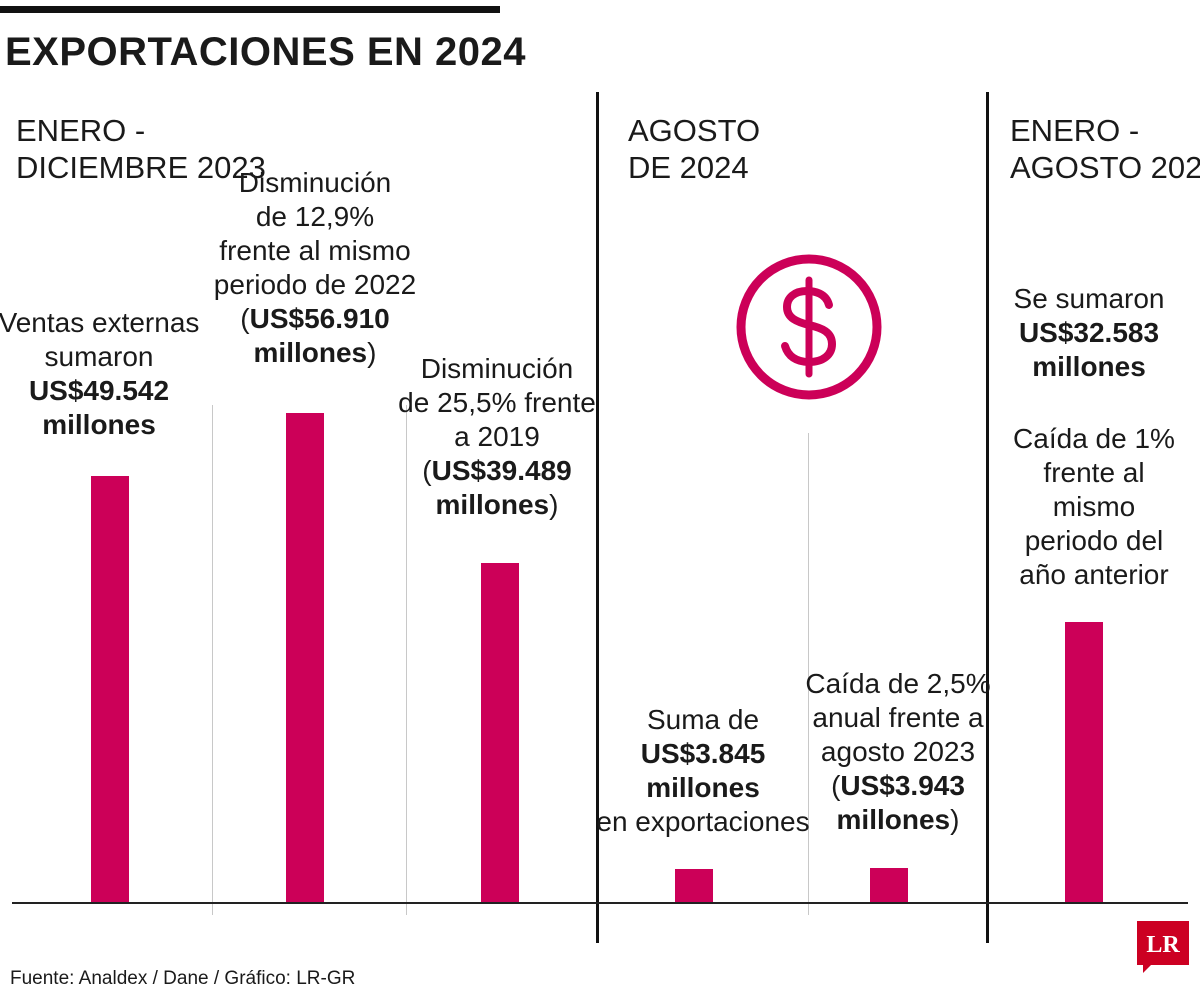 The width and height of the screenshot is (1200, 1001). I want to click on annotation-line: sumaron, so click(99, 357).